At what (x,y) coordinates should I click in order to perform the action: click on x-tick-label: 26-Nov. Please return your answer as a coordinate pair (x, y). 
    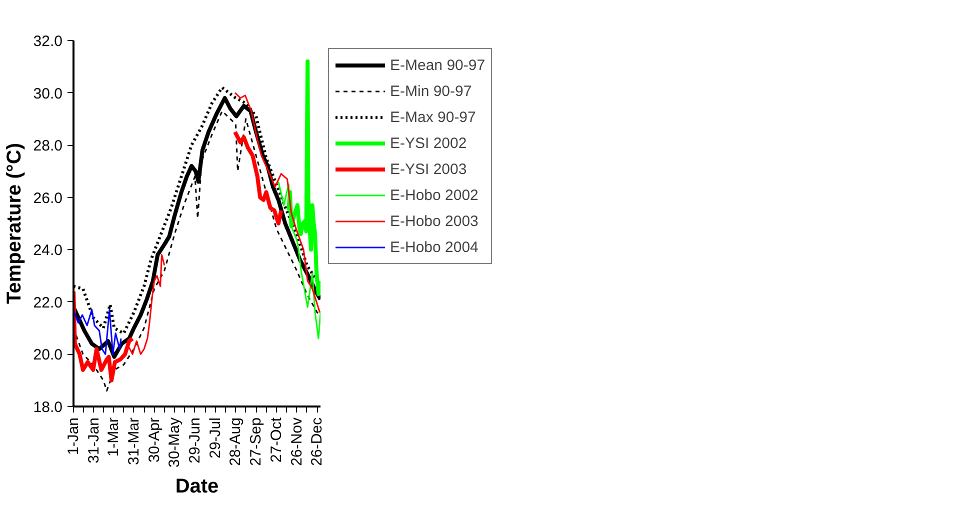
    Looking at the image, I should click on (297, 441).